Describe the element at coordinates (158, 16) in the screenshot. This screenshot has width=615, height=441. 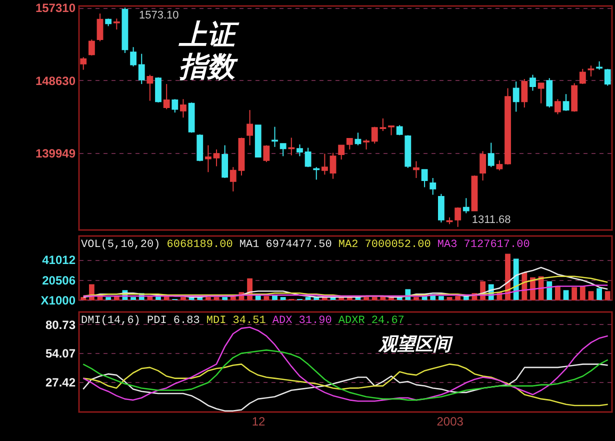
I see `annotation: 1573.10` at that location.